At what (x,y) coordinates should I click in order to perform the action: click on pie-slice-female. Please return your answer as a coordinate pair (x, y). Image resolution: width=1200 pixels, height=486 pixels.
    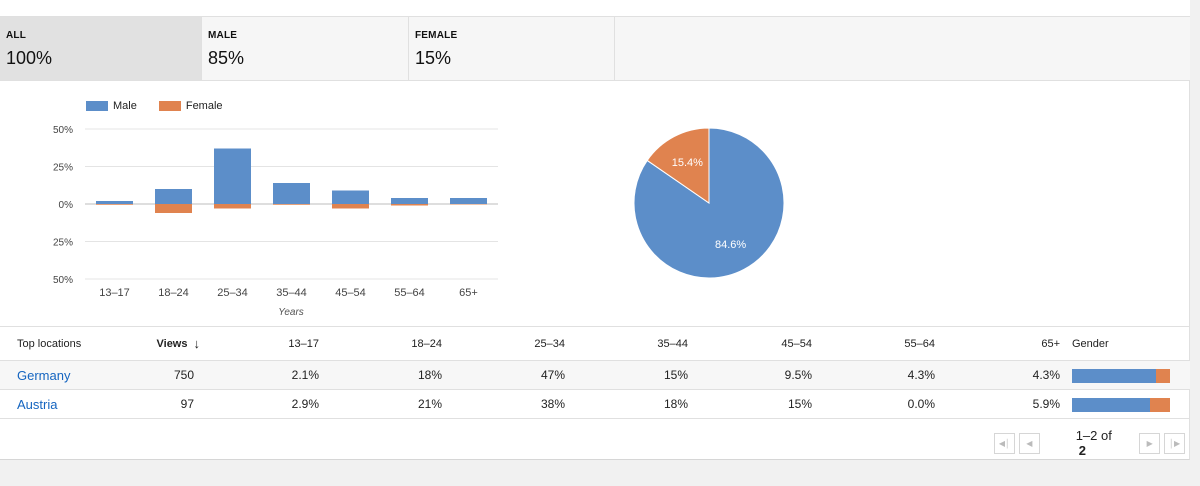
    Looking at the image, I should click on (678, 165).